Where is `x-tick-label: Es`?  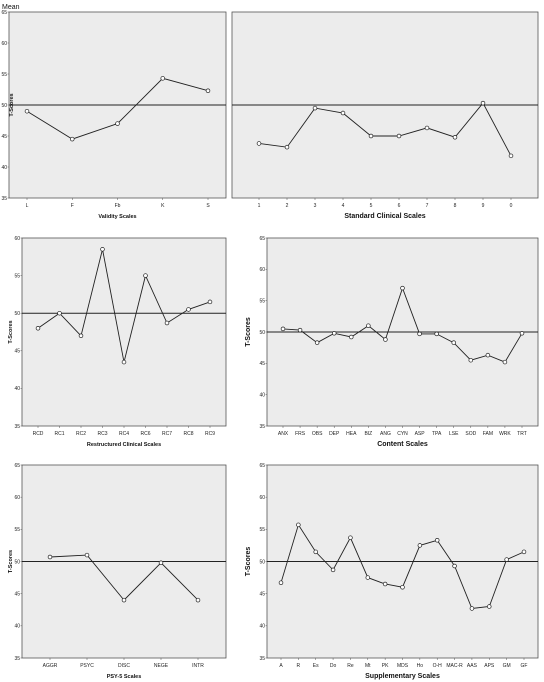
x-tick-label: Es is located at coordinates (316, 666).